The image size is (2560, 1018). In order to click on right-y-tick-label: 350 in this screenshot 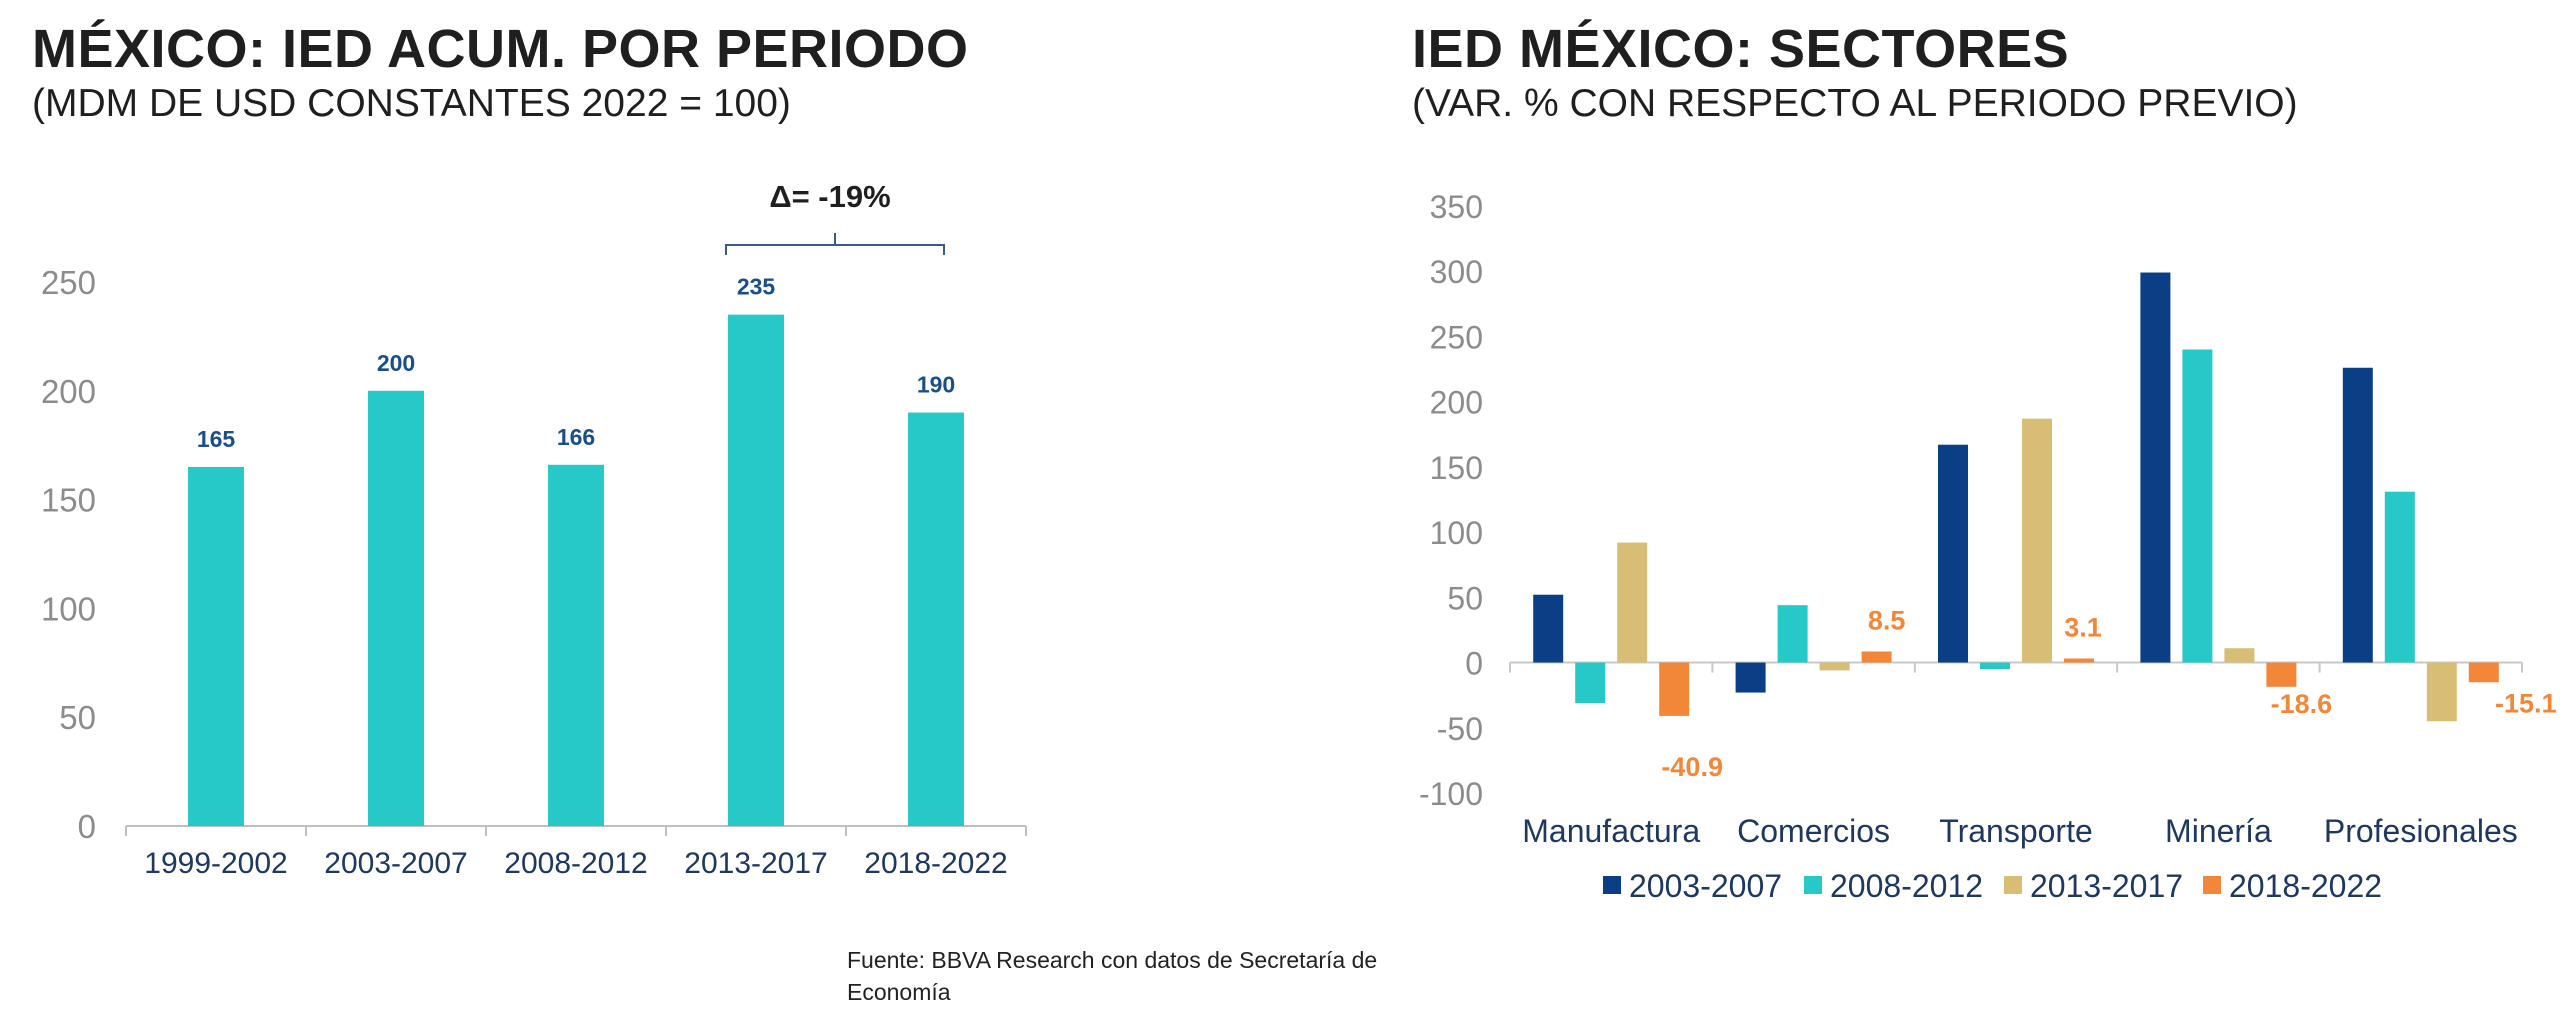, I will do `click(1456, 207)`.